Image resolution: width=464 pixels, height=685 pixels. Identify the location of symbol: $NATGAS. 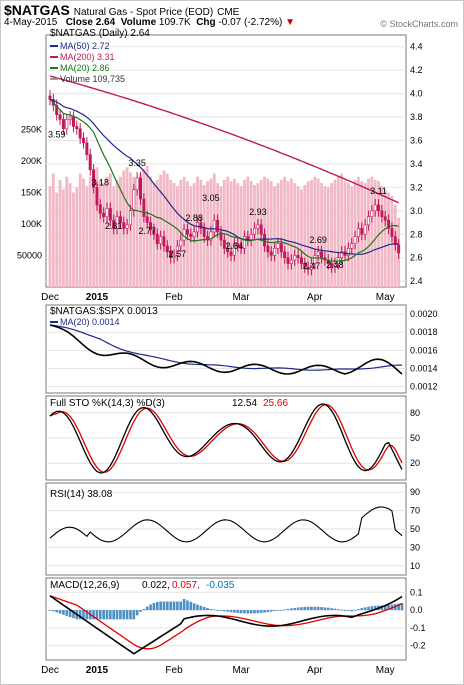
(37, 10).